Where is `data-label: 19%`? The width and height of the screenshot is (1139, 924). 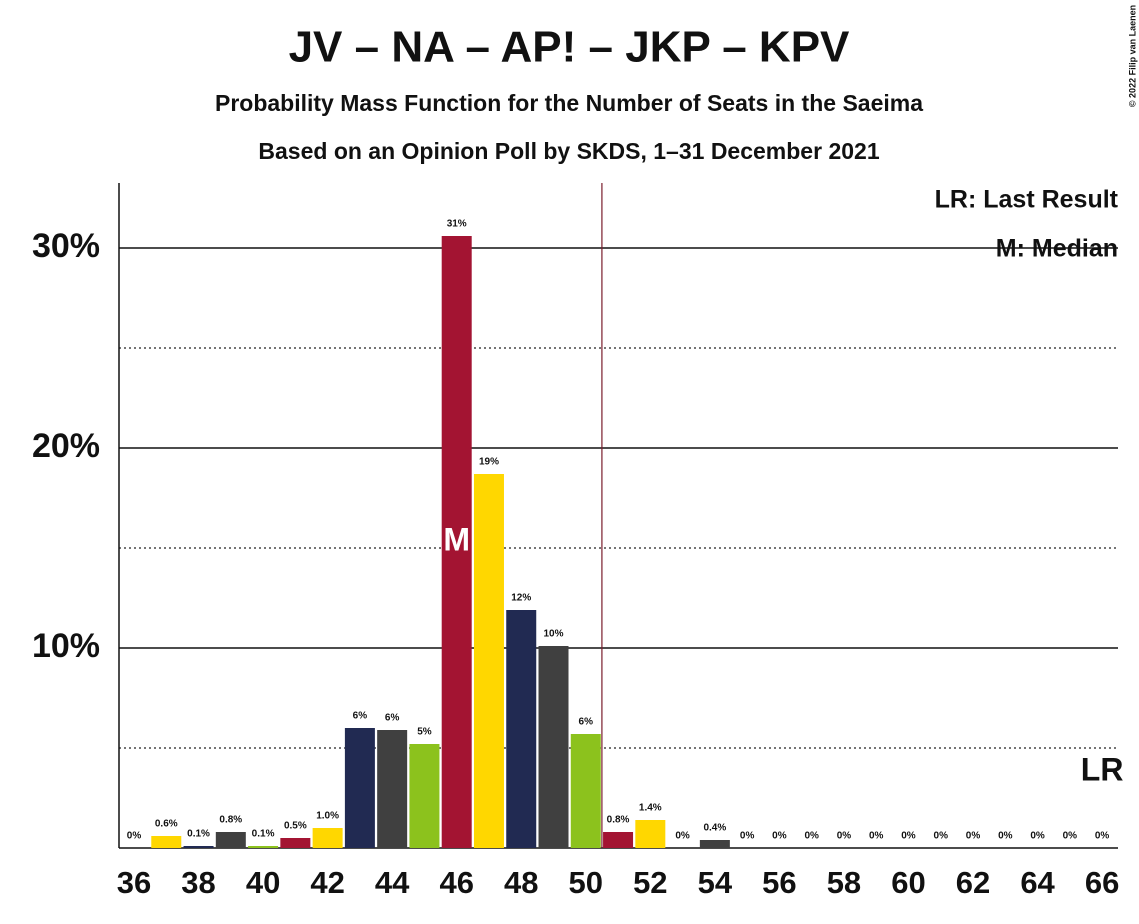
data-label: 19% is located at coordinates (489, 462).